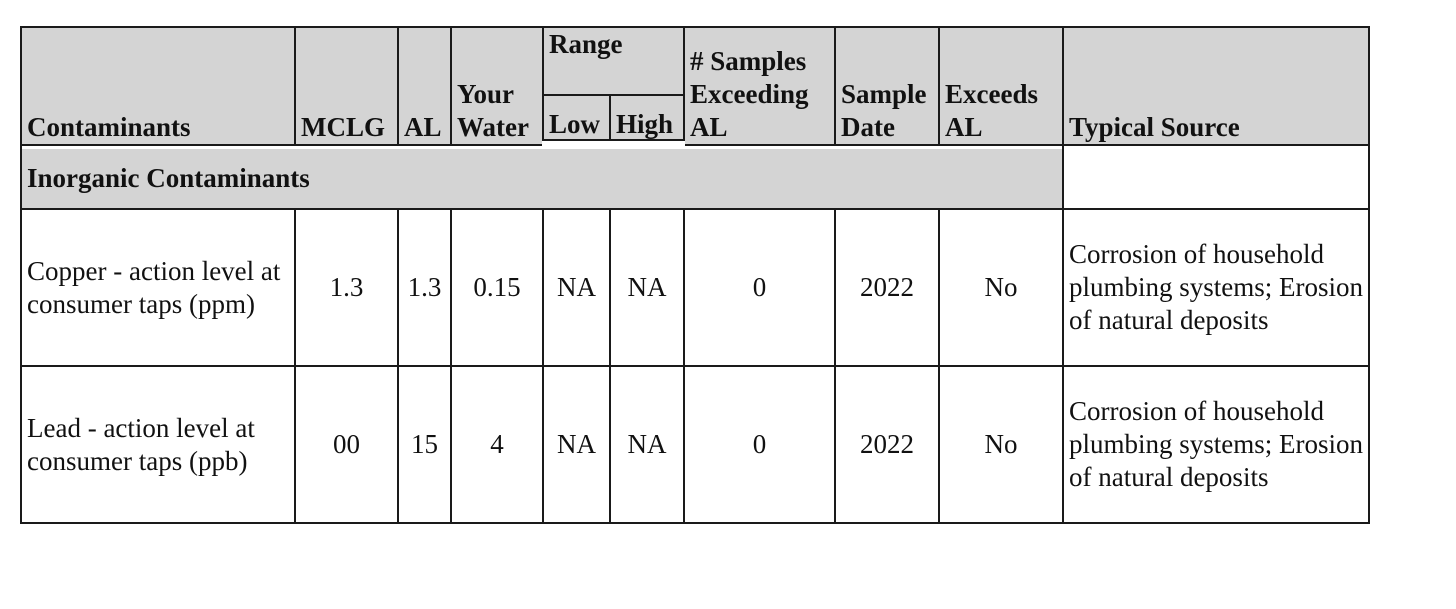  Describe the element at coordinates (759, 86) in the screenshot. I see `header-samples-exceeding: # Samples Exceeding AL` at that location.